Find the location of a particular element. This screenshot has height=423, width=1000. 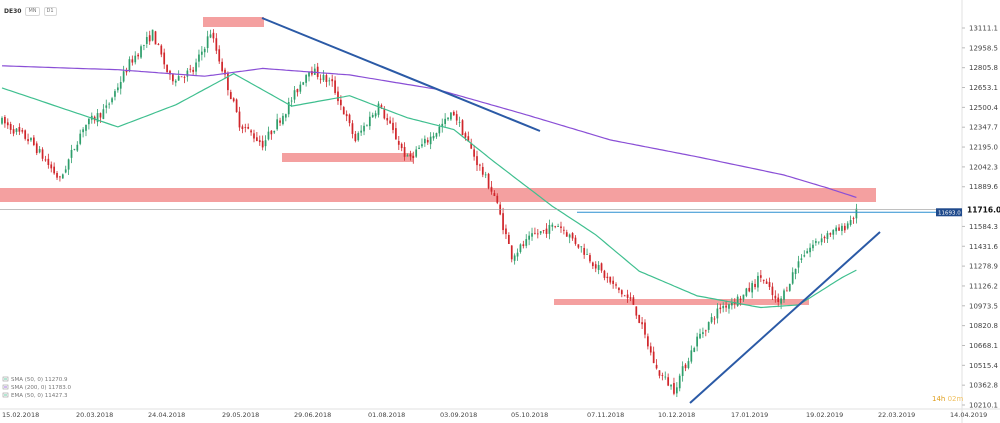

period-chip: MN is located at coordinates (32, 11).